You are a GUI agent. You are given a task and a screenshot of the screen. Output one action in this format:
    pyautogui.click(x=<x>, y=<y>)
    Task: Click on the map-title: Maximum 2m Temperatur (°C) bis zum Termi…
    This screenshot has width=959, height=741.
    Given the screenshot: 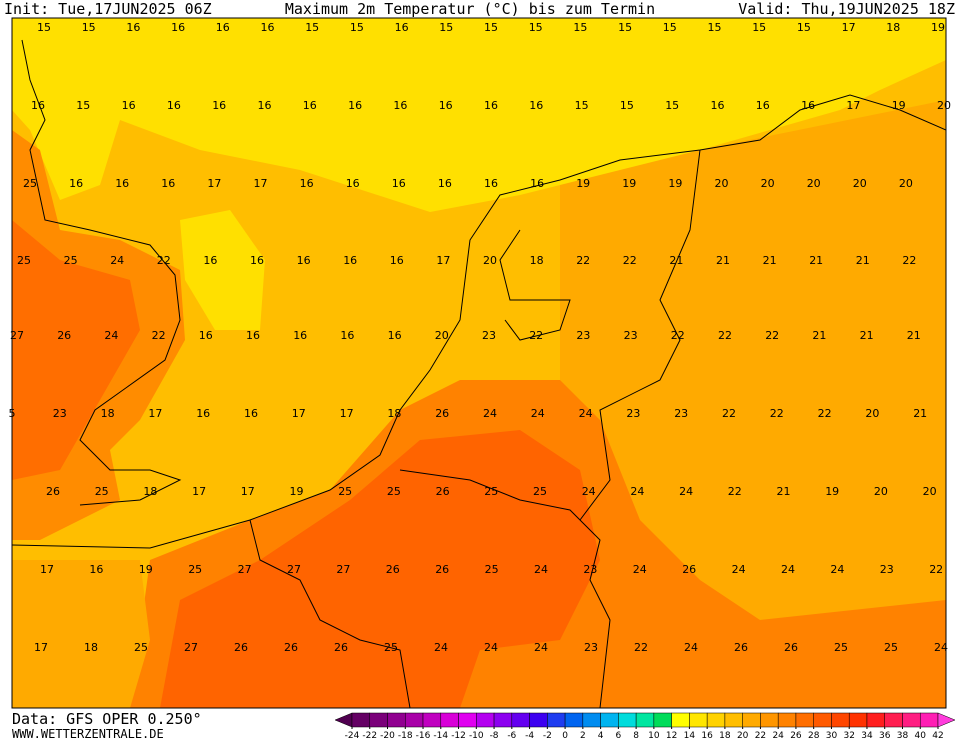 What is the action you would take?
    pyautogui.click(x=470, y=9)
    